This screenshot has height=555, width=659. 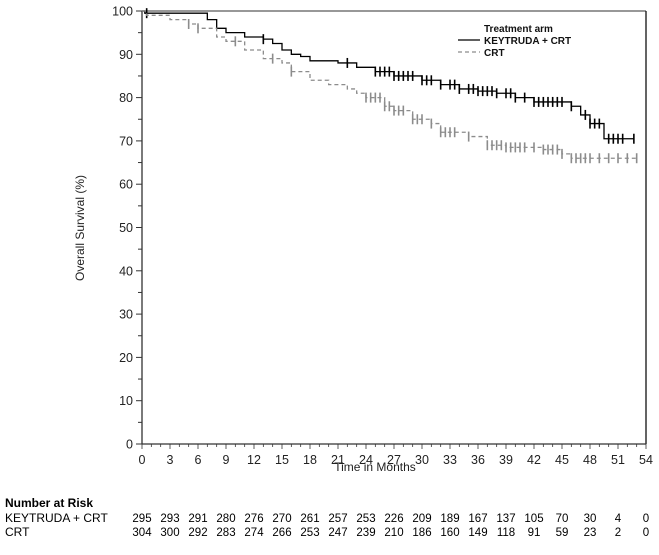 What do you see at coordinates (450, 533) in the screenshot?
I see `risk-value: 160` at bounding box center [450, 533].